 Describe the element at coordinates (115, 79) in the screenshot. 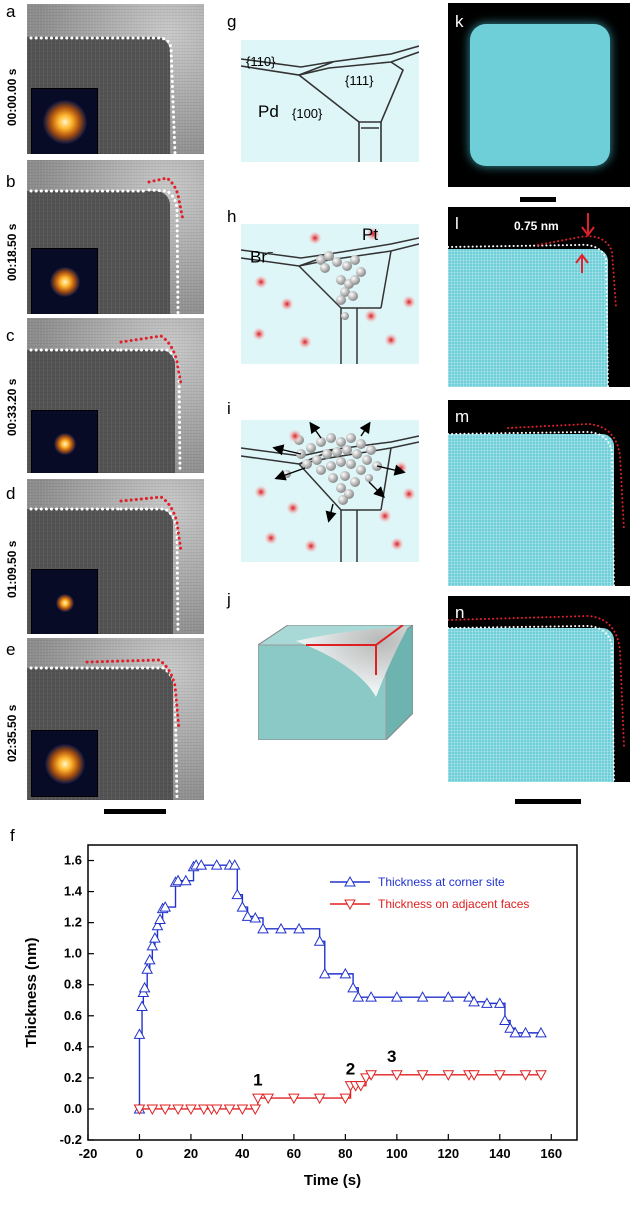

I see `tem-panel-a` at that location.